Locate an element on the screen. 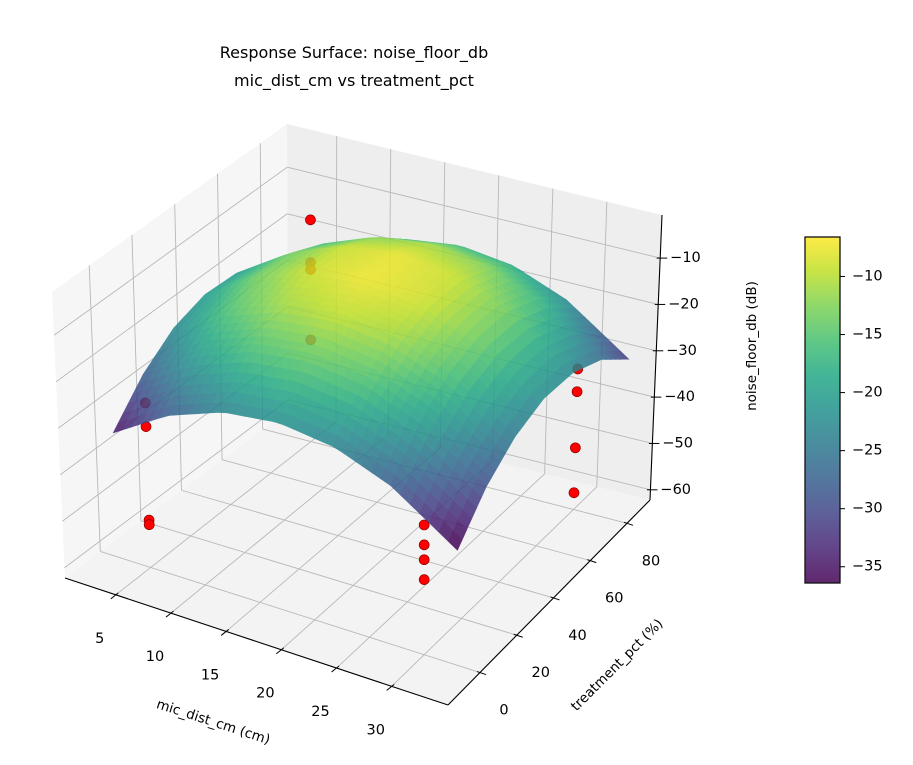 This screenshot has width=913, height=765. x-axis-line is located at coordinates (256, 641).